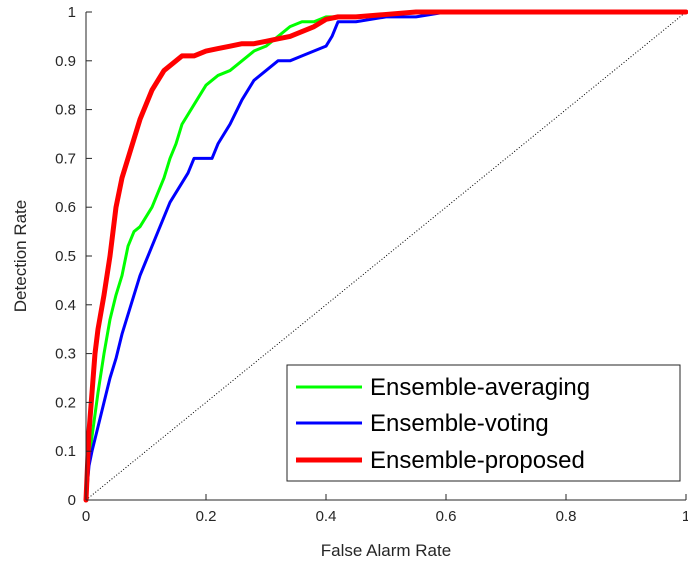 This screenshot has width=688, height=564. I want to click on y-tick-label: 0.3, so click(65, 354).